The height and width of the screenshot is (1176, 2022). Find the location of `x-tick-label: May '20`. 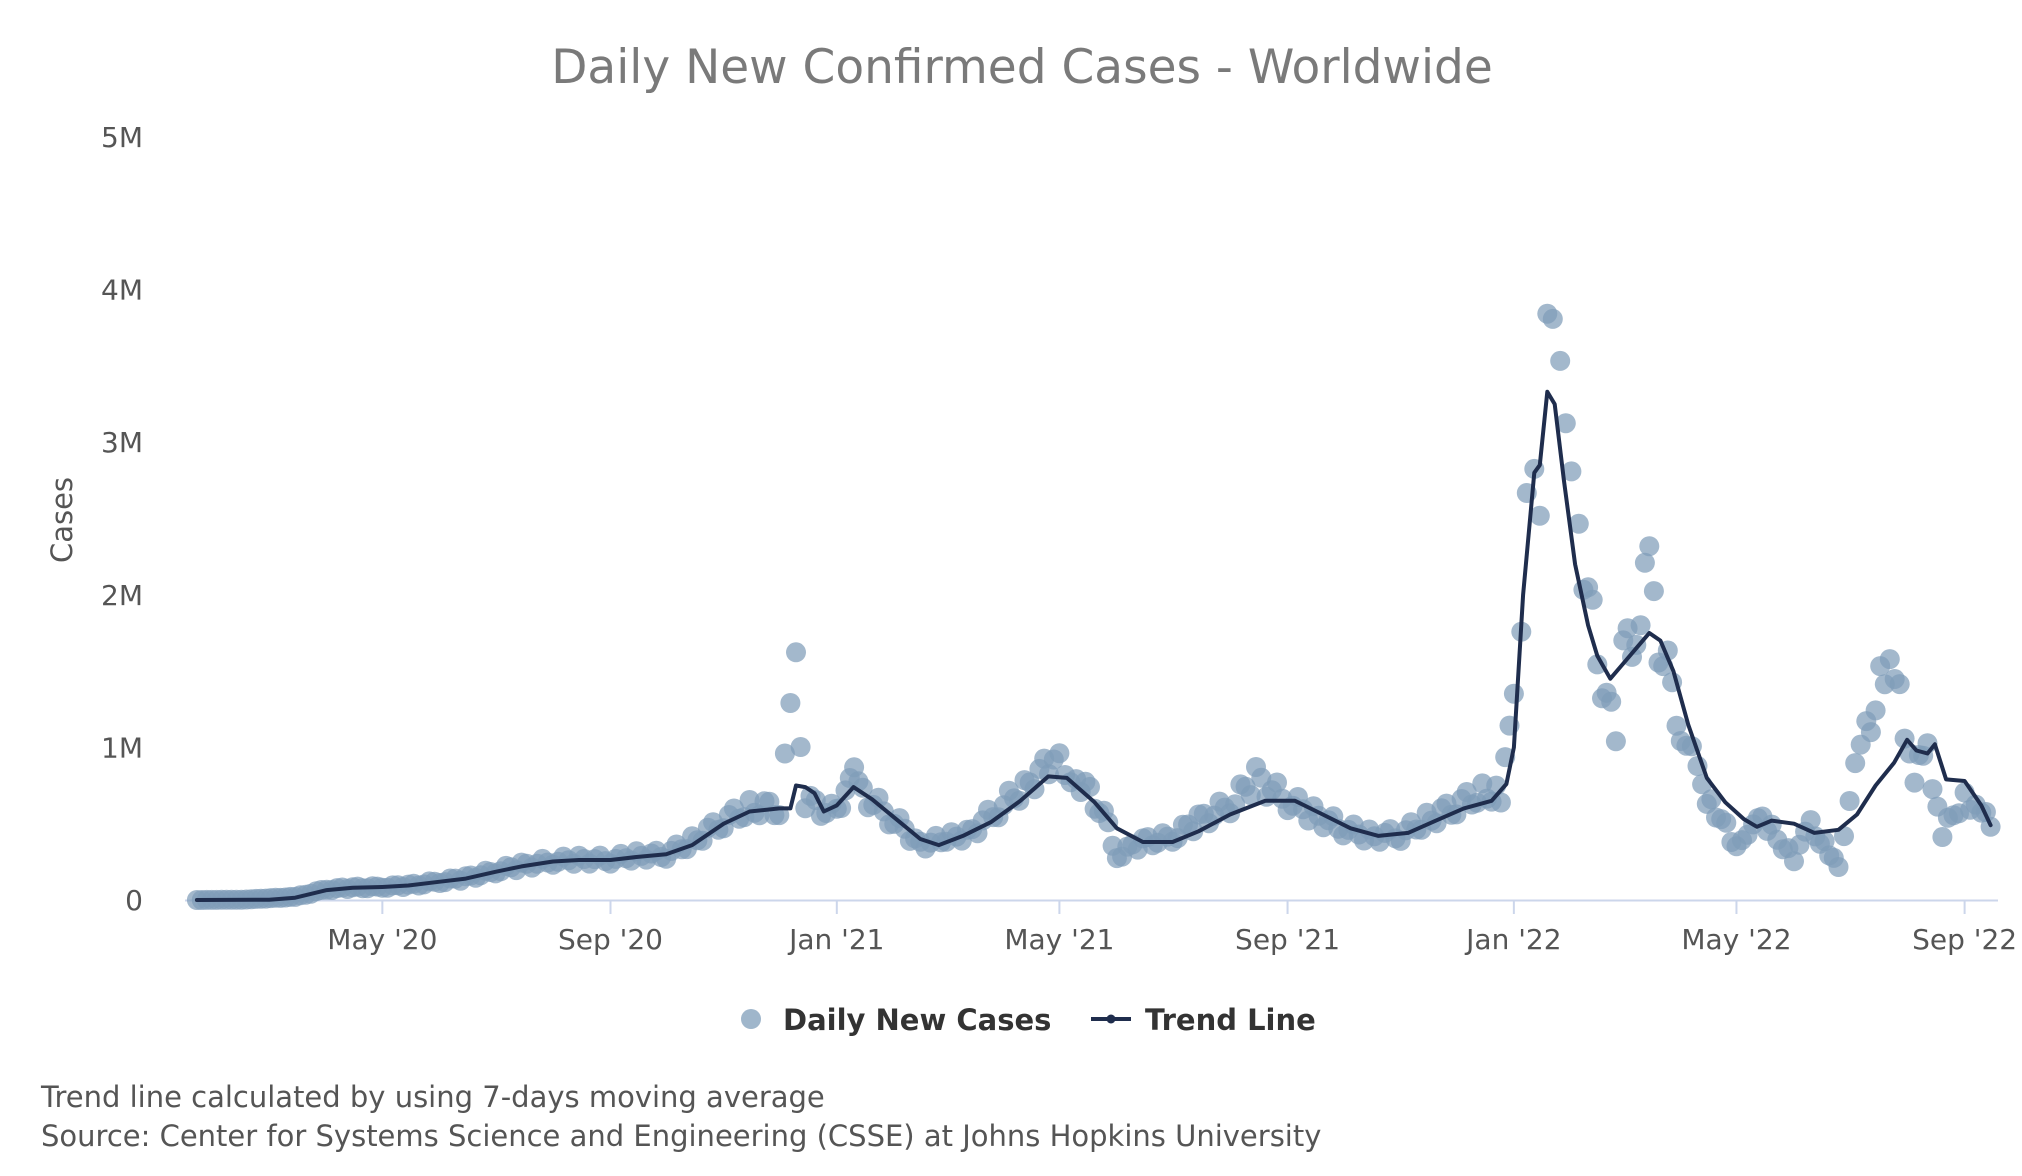

x-tick-label: May '20 is located at coordinates (382, 939).